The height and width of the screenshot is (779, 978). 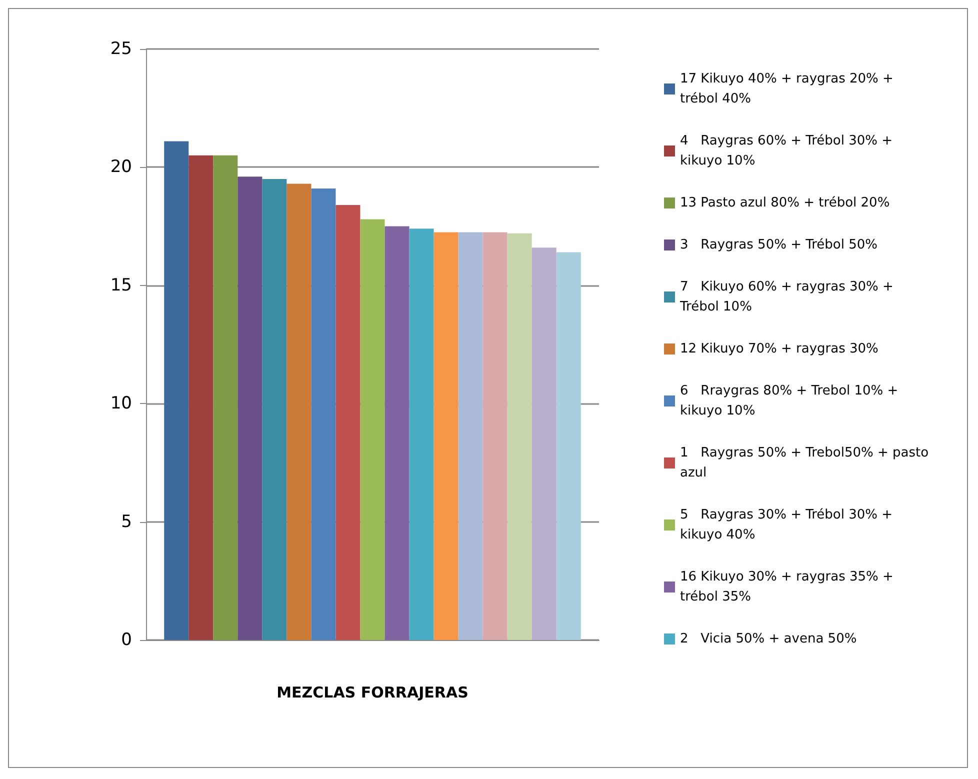 I want to click on x-axis-title: MEZCLAS FORRAJERAS, so click(x=372, y=693).